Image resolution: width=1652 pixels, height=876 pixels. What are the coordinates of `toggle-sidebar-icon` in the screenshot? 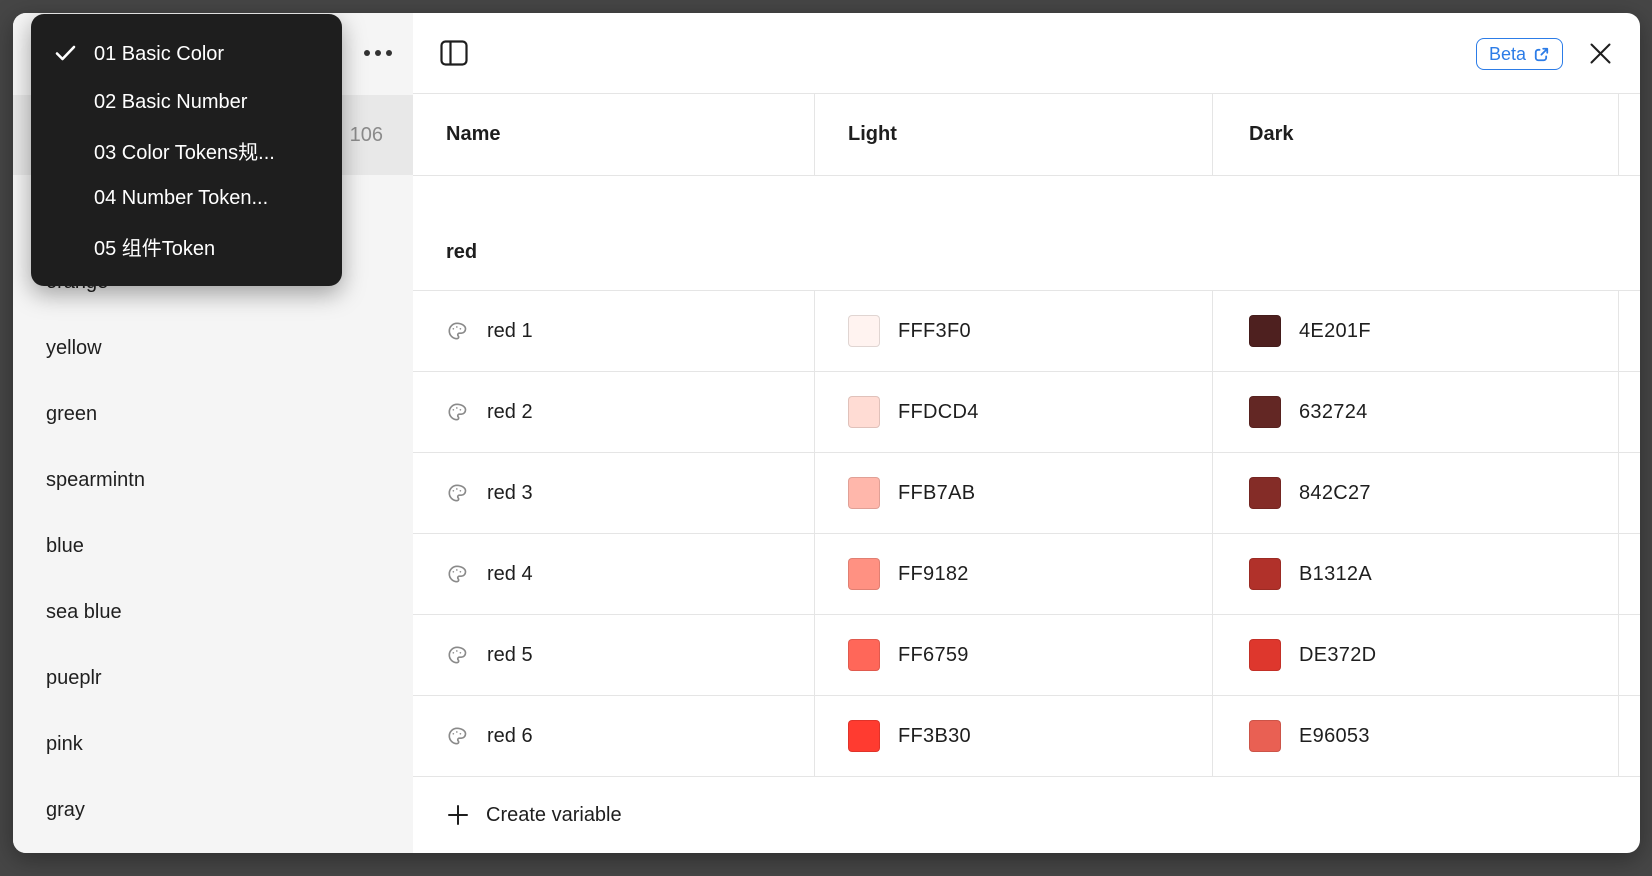 It's located at (454, 53).